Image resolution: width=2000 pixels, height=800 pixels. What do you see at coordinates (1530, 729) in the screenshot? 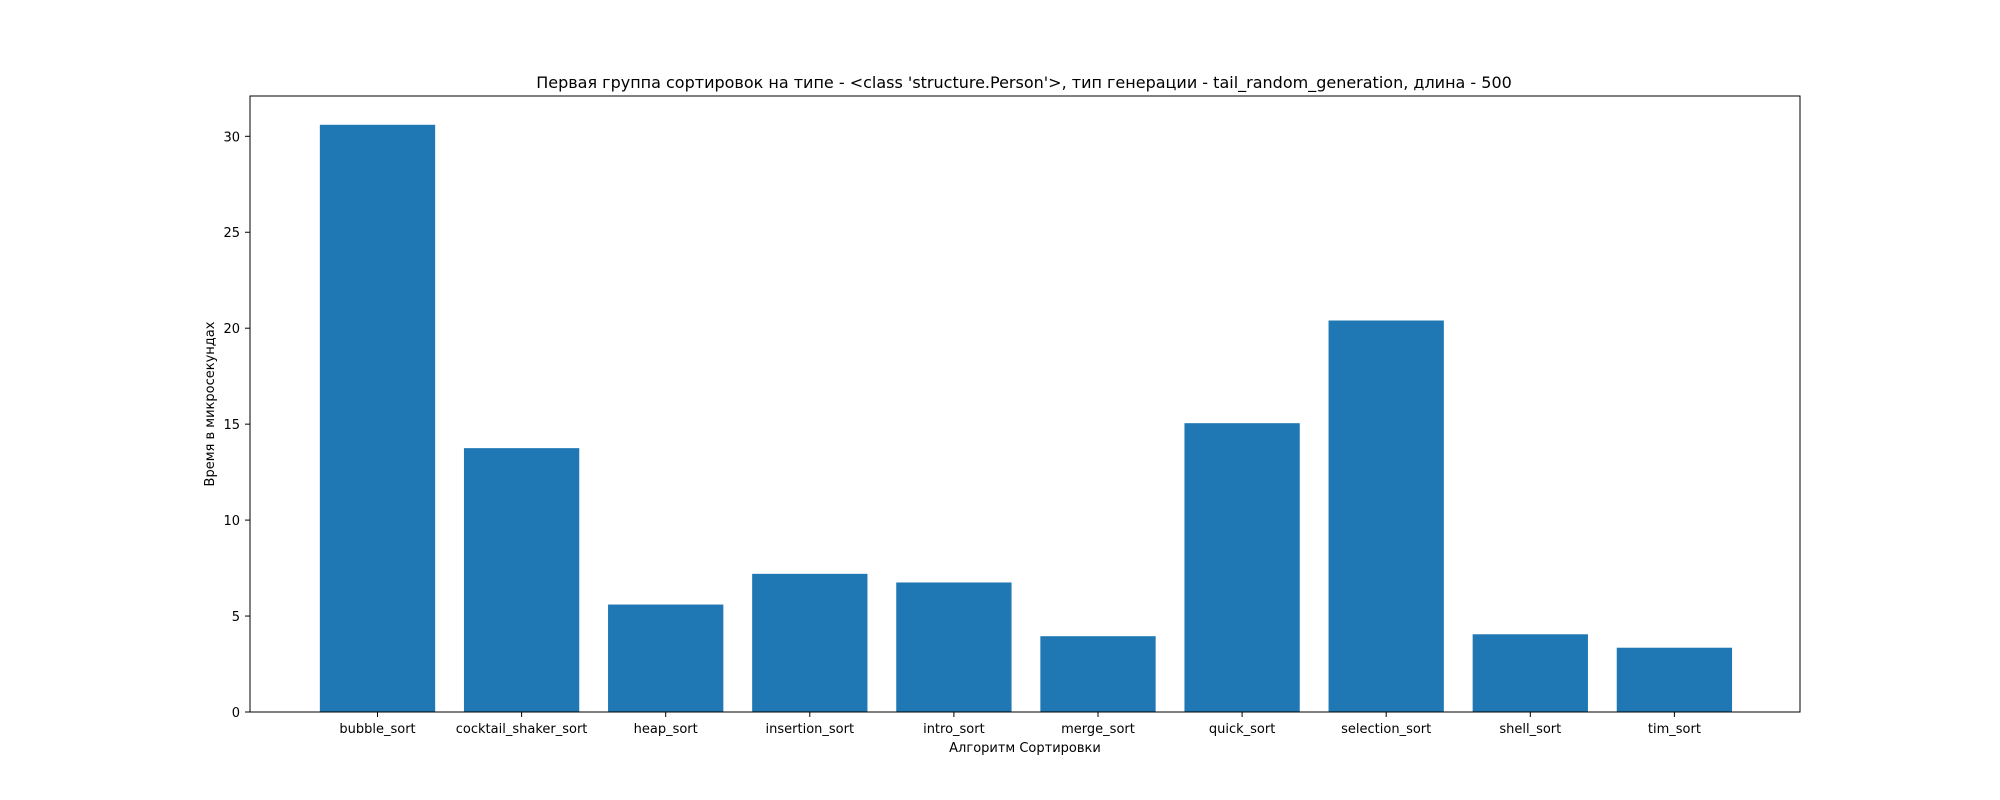
I see `x-tick-label: shell_sort` at bounding box center [1530, 729].